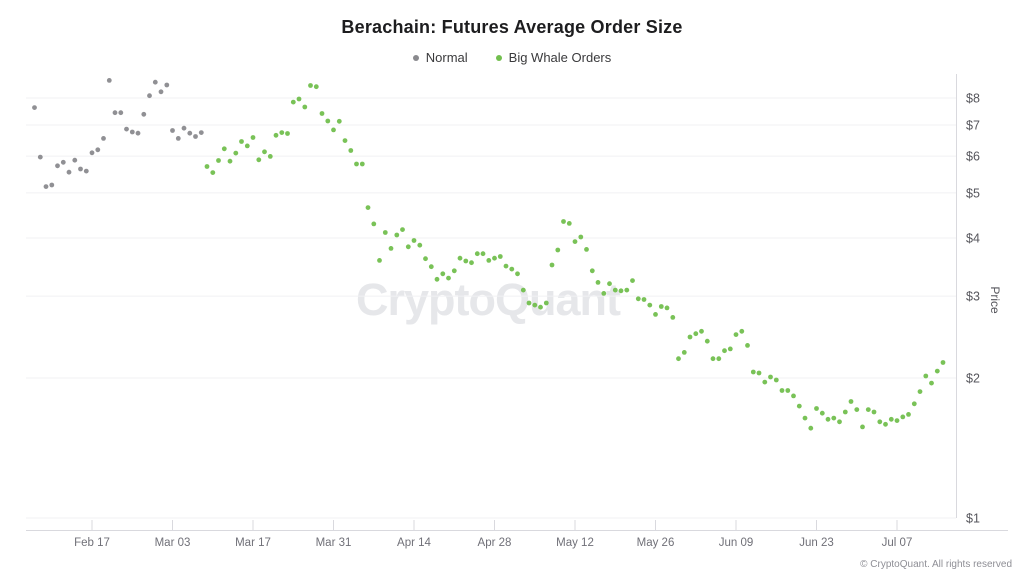  Describe the element at coordinates (575, 543) in the screenshot. I see `svg-text: May 12` at that location.